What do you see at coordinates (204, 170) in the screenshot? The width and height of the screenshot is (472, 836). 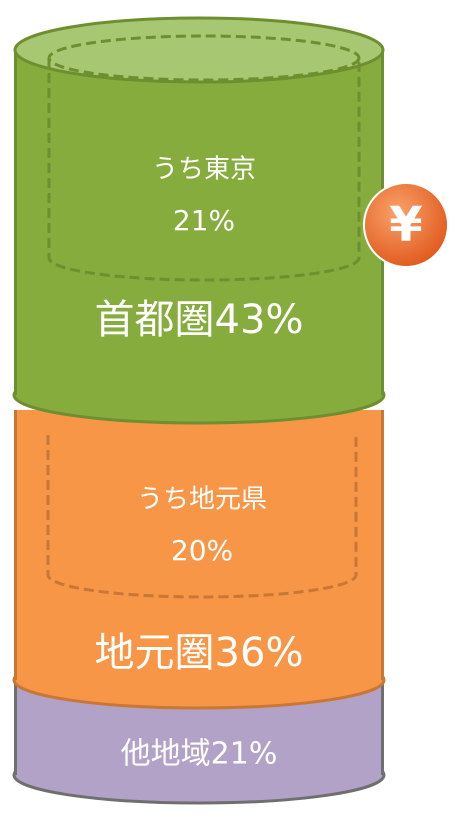 I see `inner-label: うち東京` at bounding box center [204, 170].